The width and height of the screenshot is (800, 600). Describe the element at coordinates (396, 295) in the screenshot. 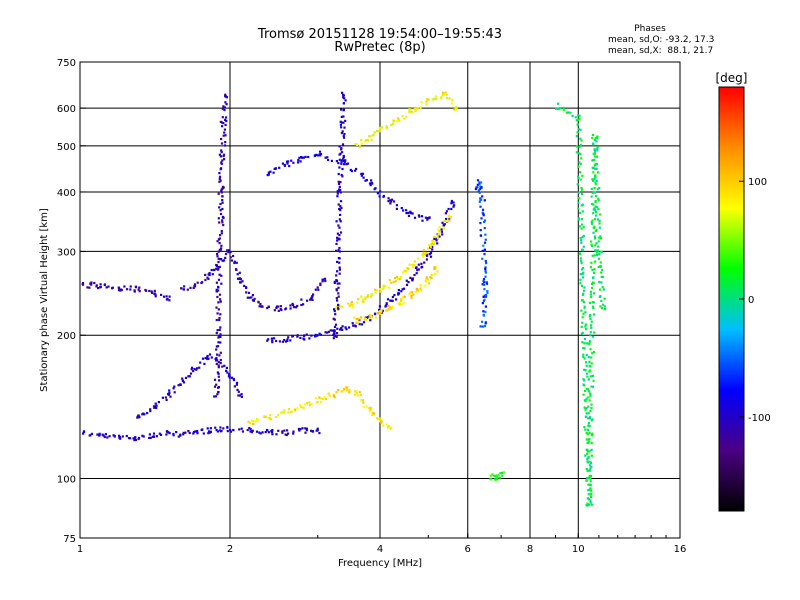

I see `trace` at that location.